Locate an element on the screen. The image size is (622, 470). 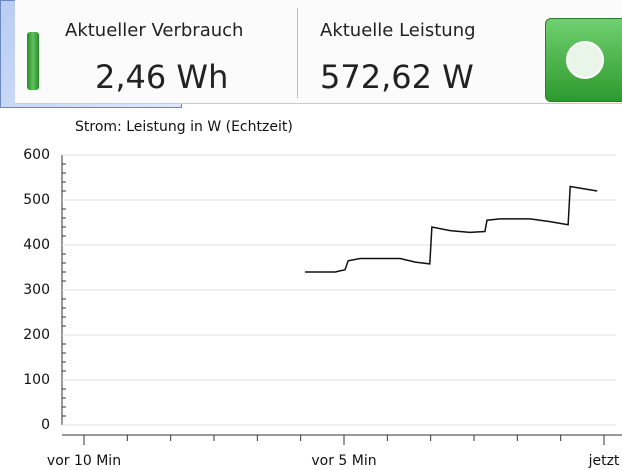
divider is located at coordinates (297, 53).